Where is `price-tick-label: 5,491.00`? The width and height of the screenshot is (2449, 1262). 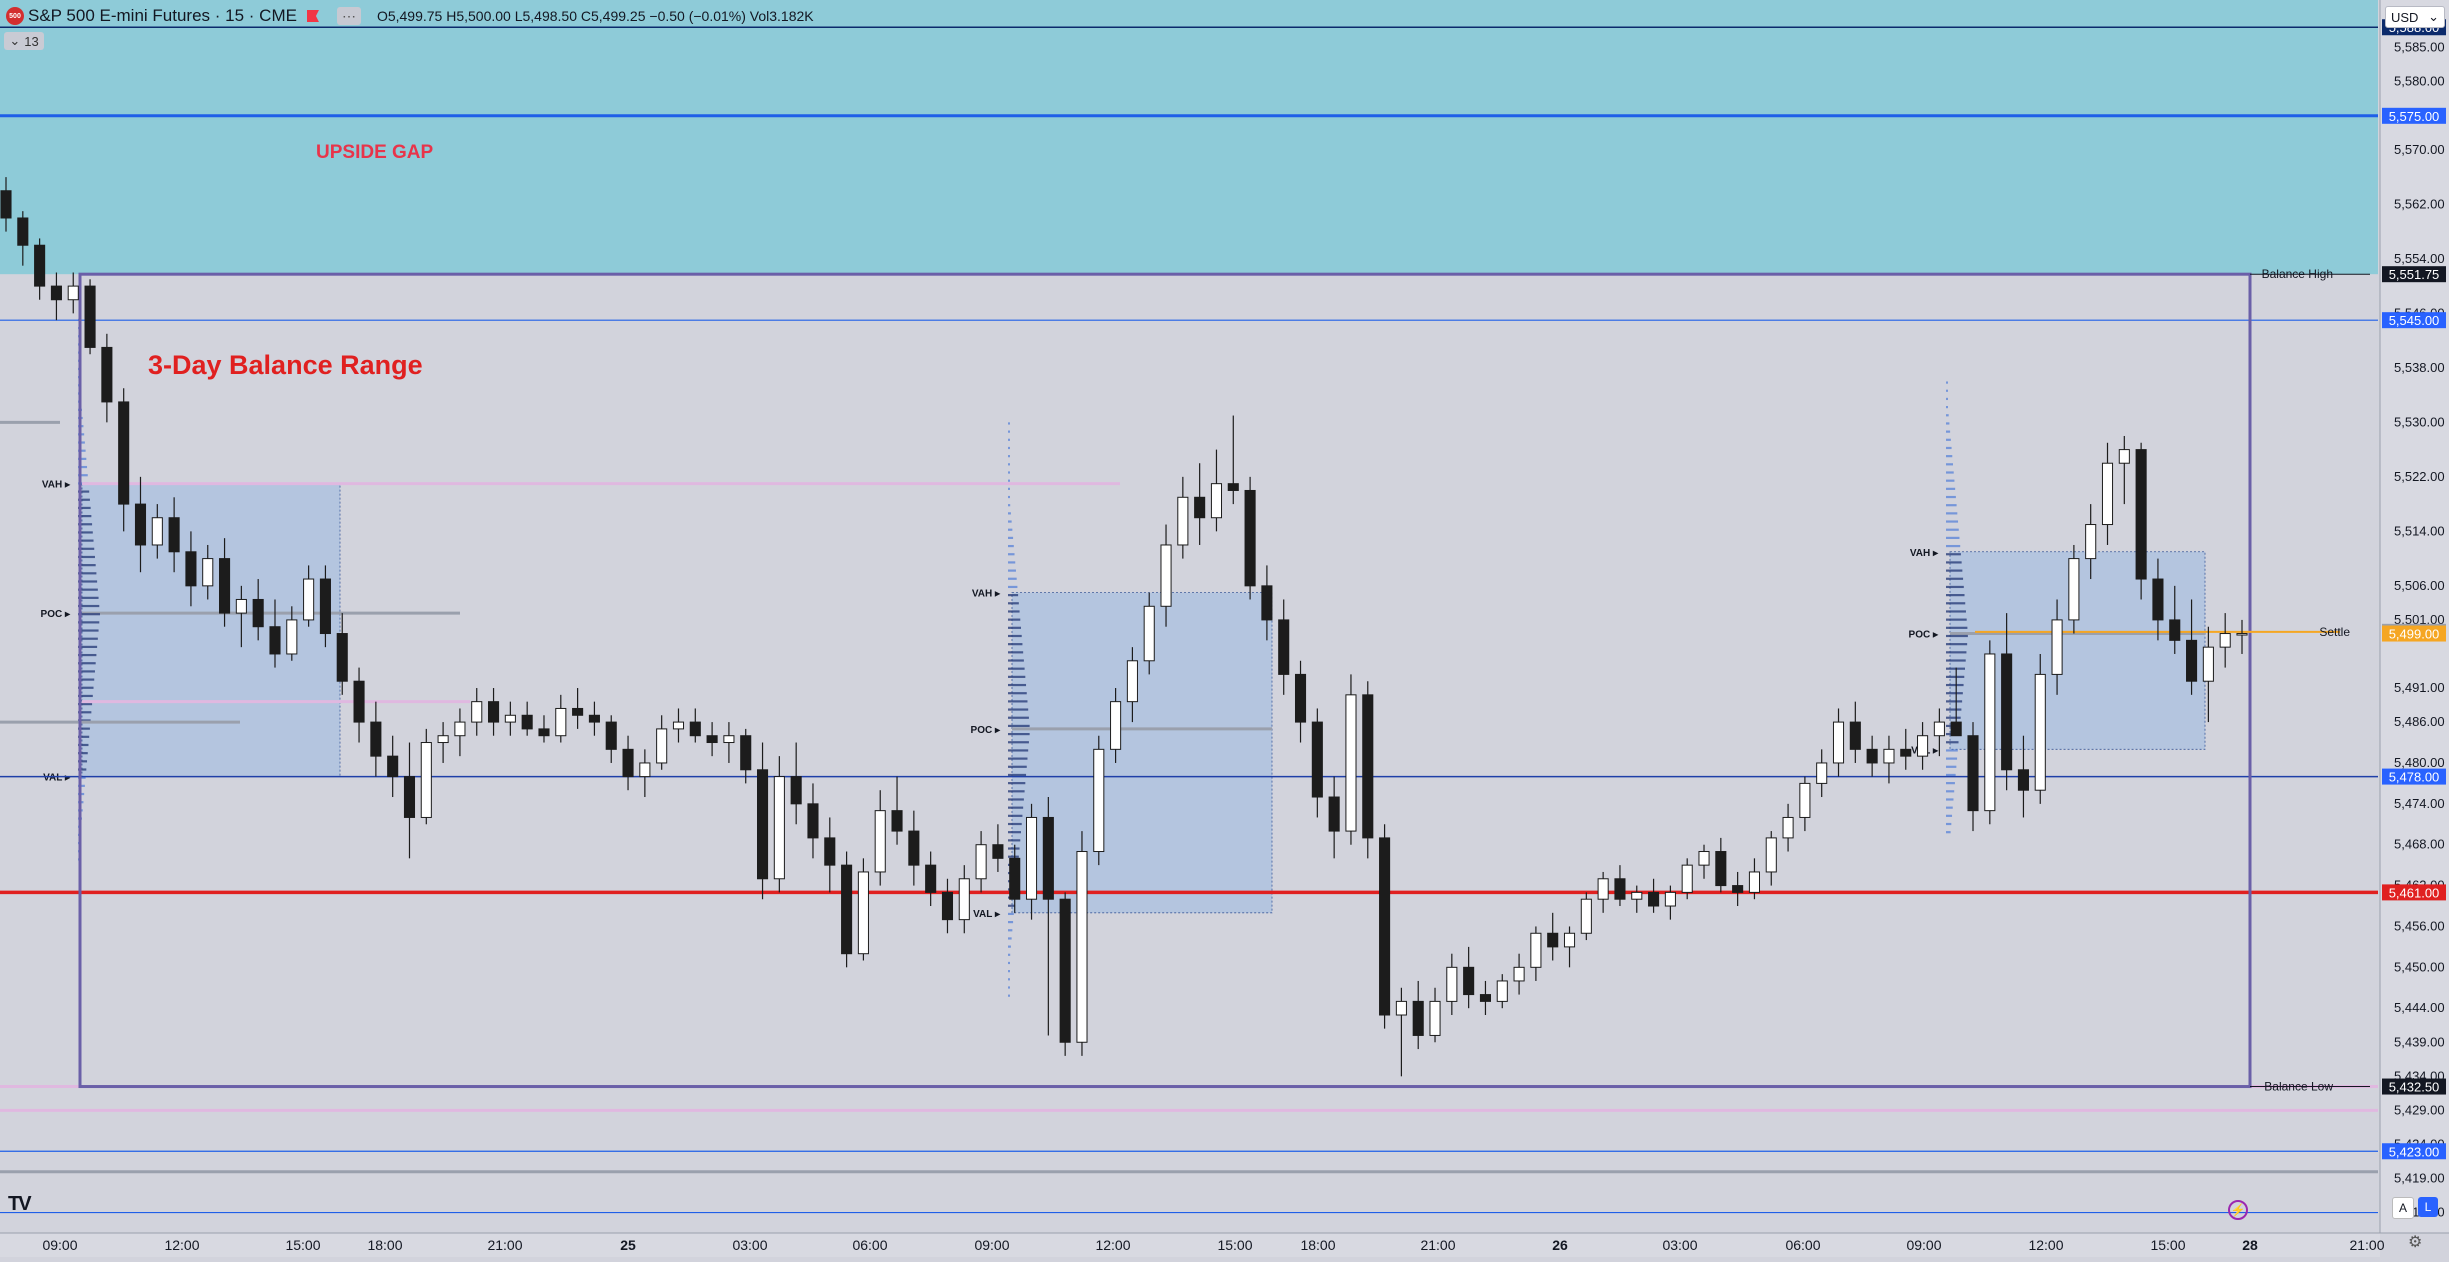 price-tick-label: 5,491.00 is located at coordinates (2419, 687).